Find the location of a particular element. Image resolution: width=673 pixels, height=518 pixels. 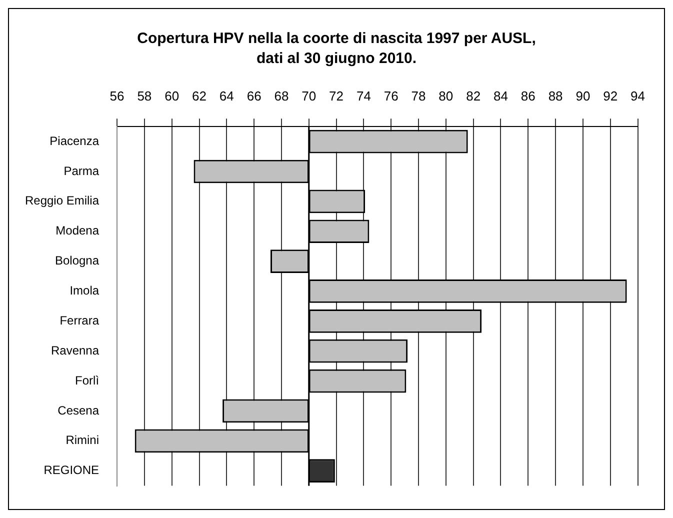

x-tick-label: 94 is located at coordinates (638, 96).